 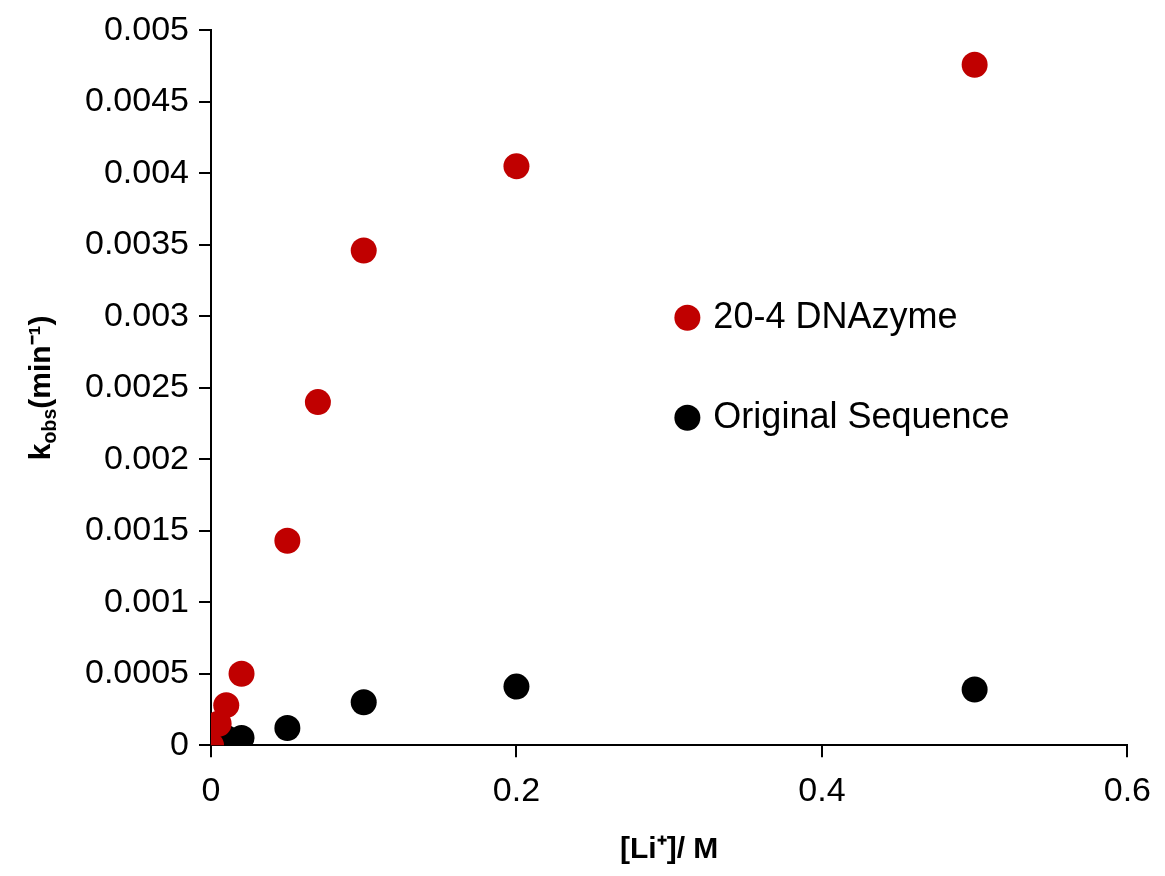 What do you see at coordinates (669, 848) in the screenshot?
I see `x-axis-title: [Li⁺]/ M` at bounding box center [669, 848].